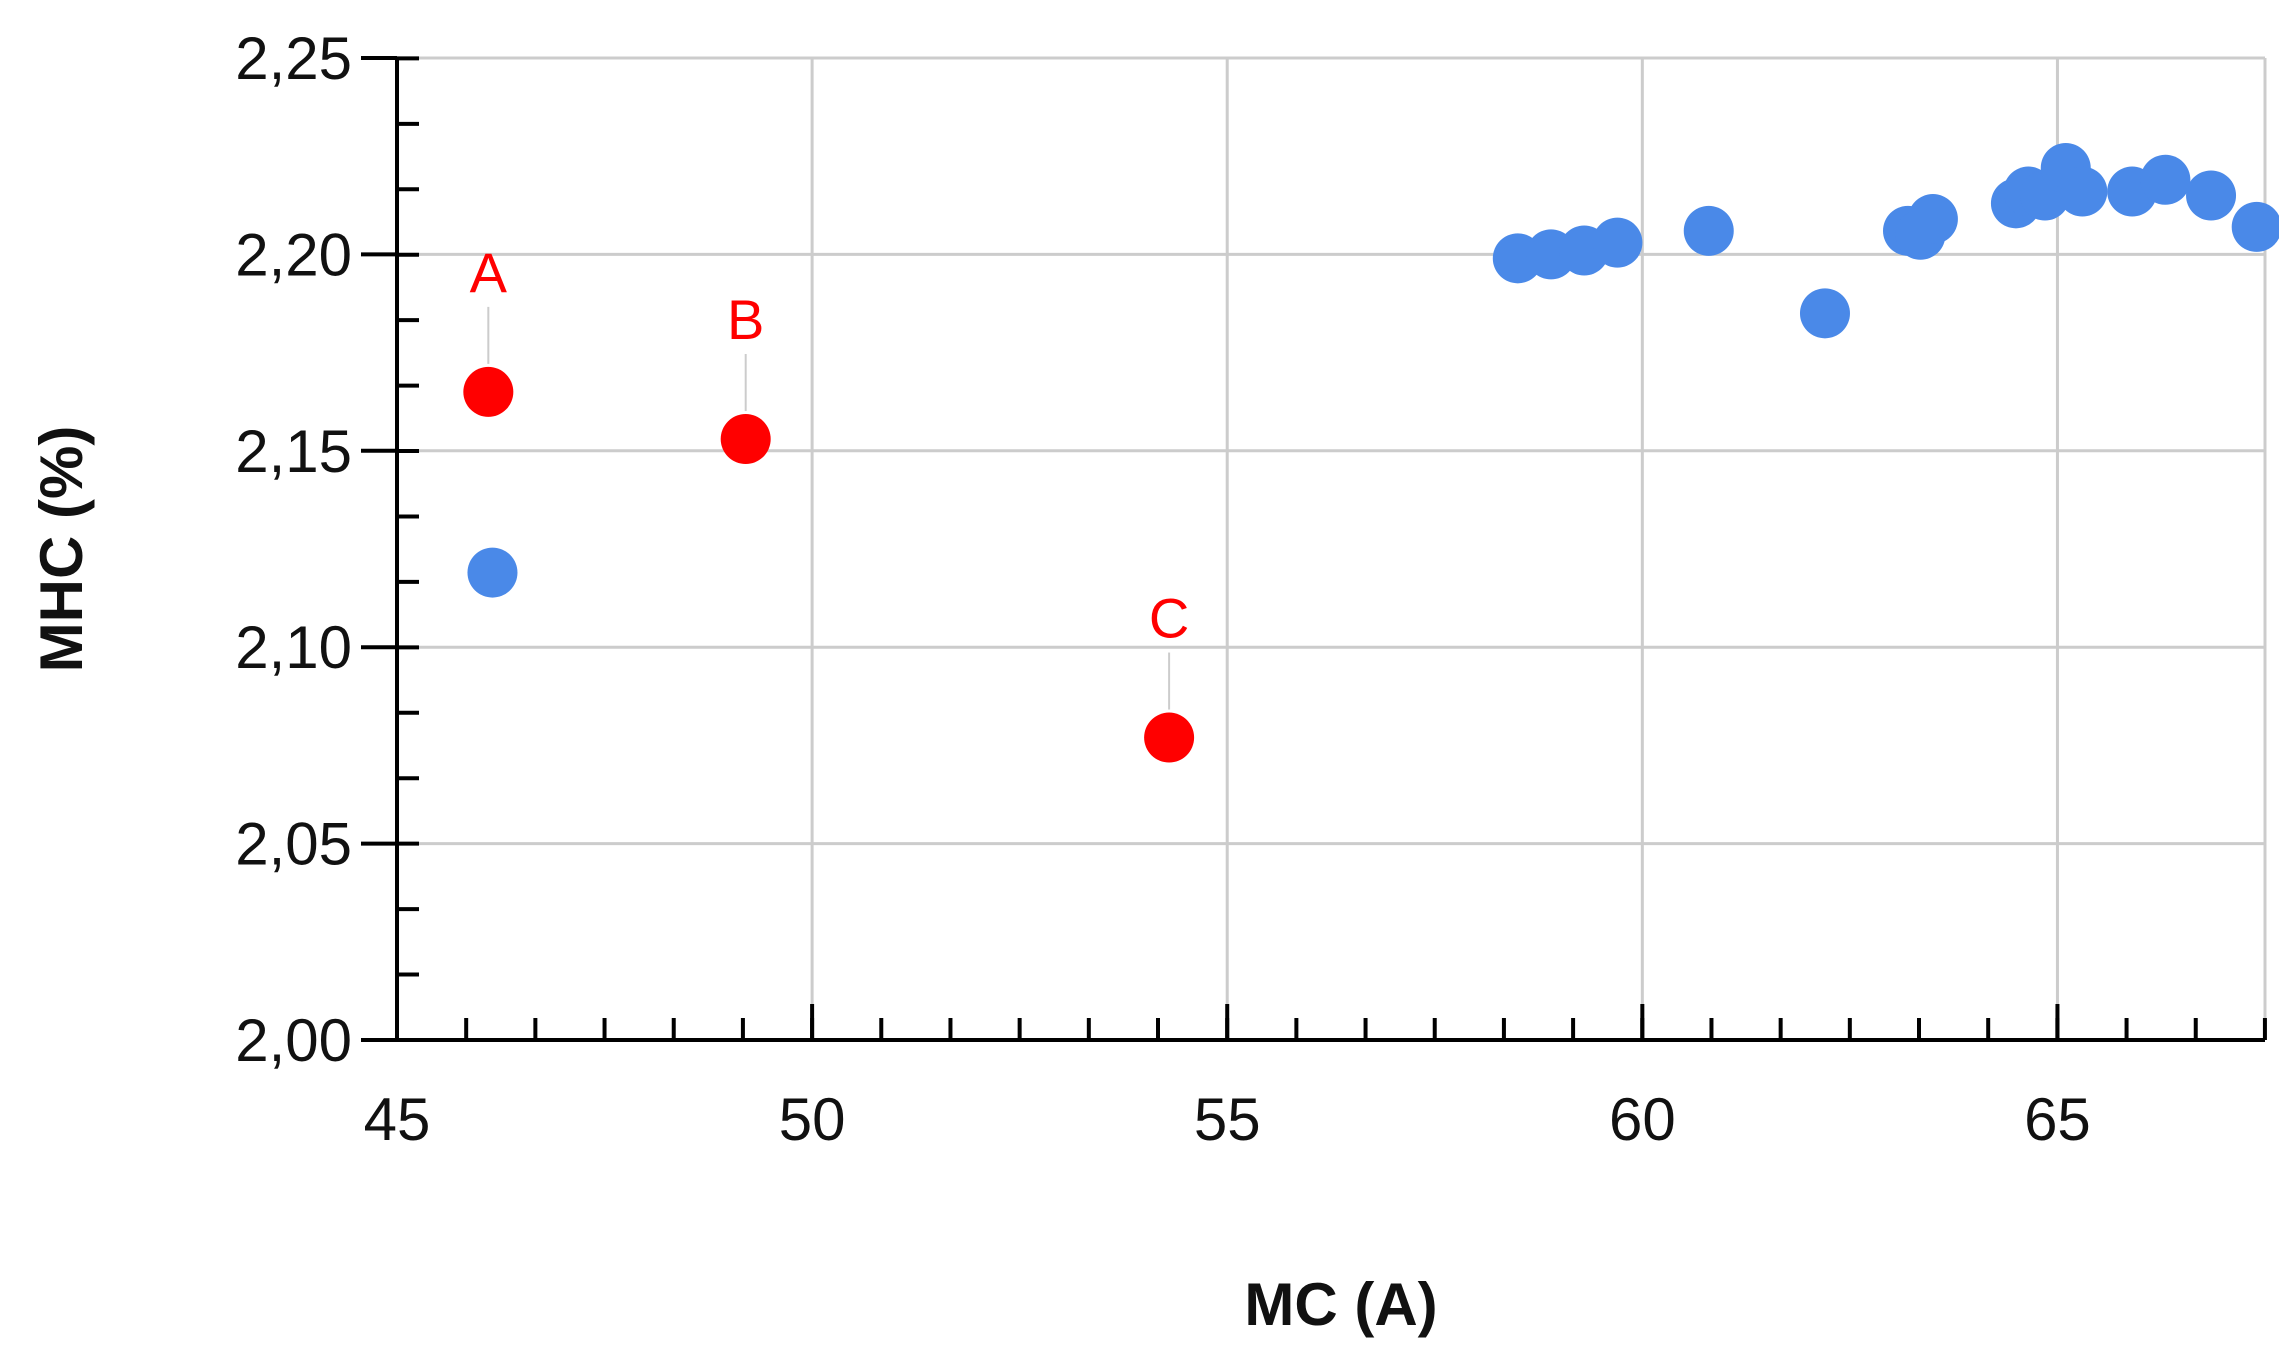 Image resolution: width=2279 pixels, height=1364 pixels. What do you see at coordinates (745, 319) in the screenshot?
I see `point-label: B` at bounding box center [745, 319].